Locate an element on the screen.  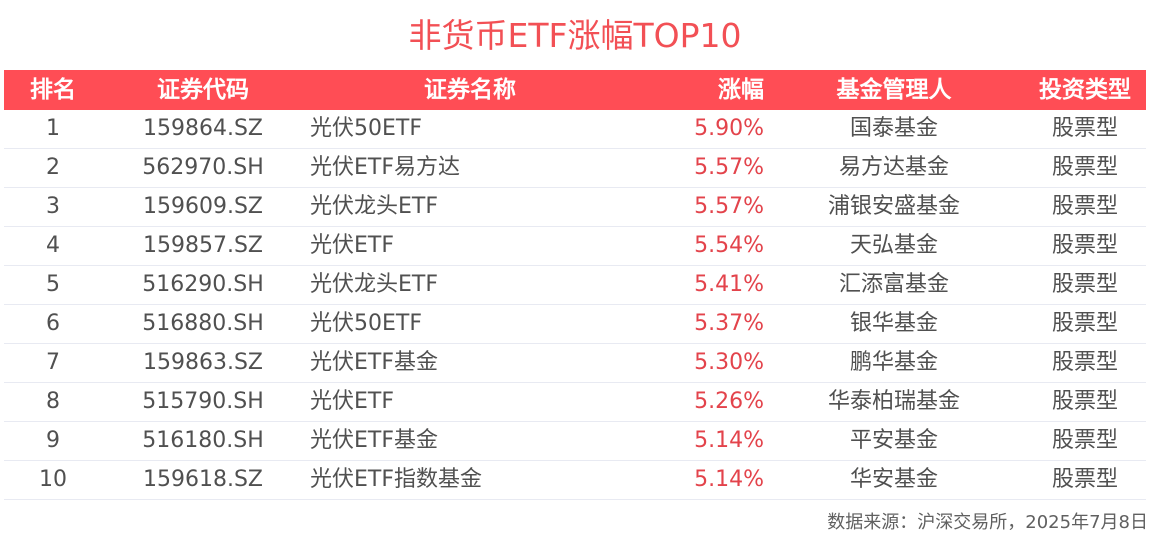
table-row: 7 159863.SZ 光伏ETF基金 5.30% 鹏华基金 股票型 is located at coordinates (575, 363).